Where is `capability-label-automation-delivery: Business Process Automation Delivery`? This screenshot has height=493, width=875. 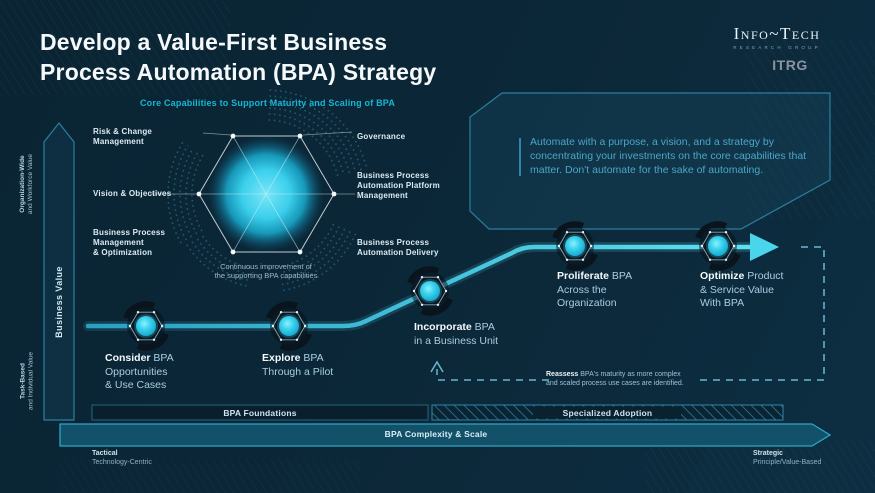
capability-label-automation-delivery: Business Process Automation Delivery is located at coordinates (398, 247).